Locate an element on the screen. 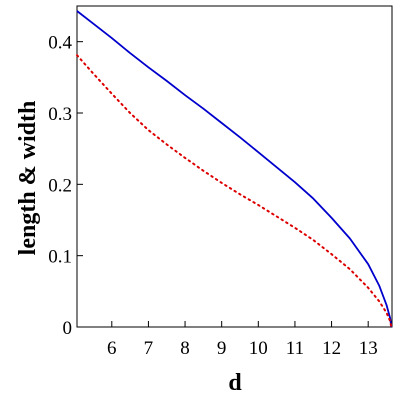 Image resolution: width=400 pixels, height=400 pixels. y-axis-ticks: 0 0.1 0.2 0.3 0.4 is located at coordinates (65, 186).